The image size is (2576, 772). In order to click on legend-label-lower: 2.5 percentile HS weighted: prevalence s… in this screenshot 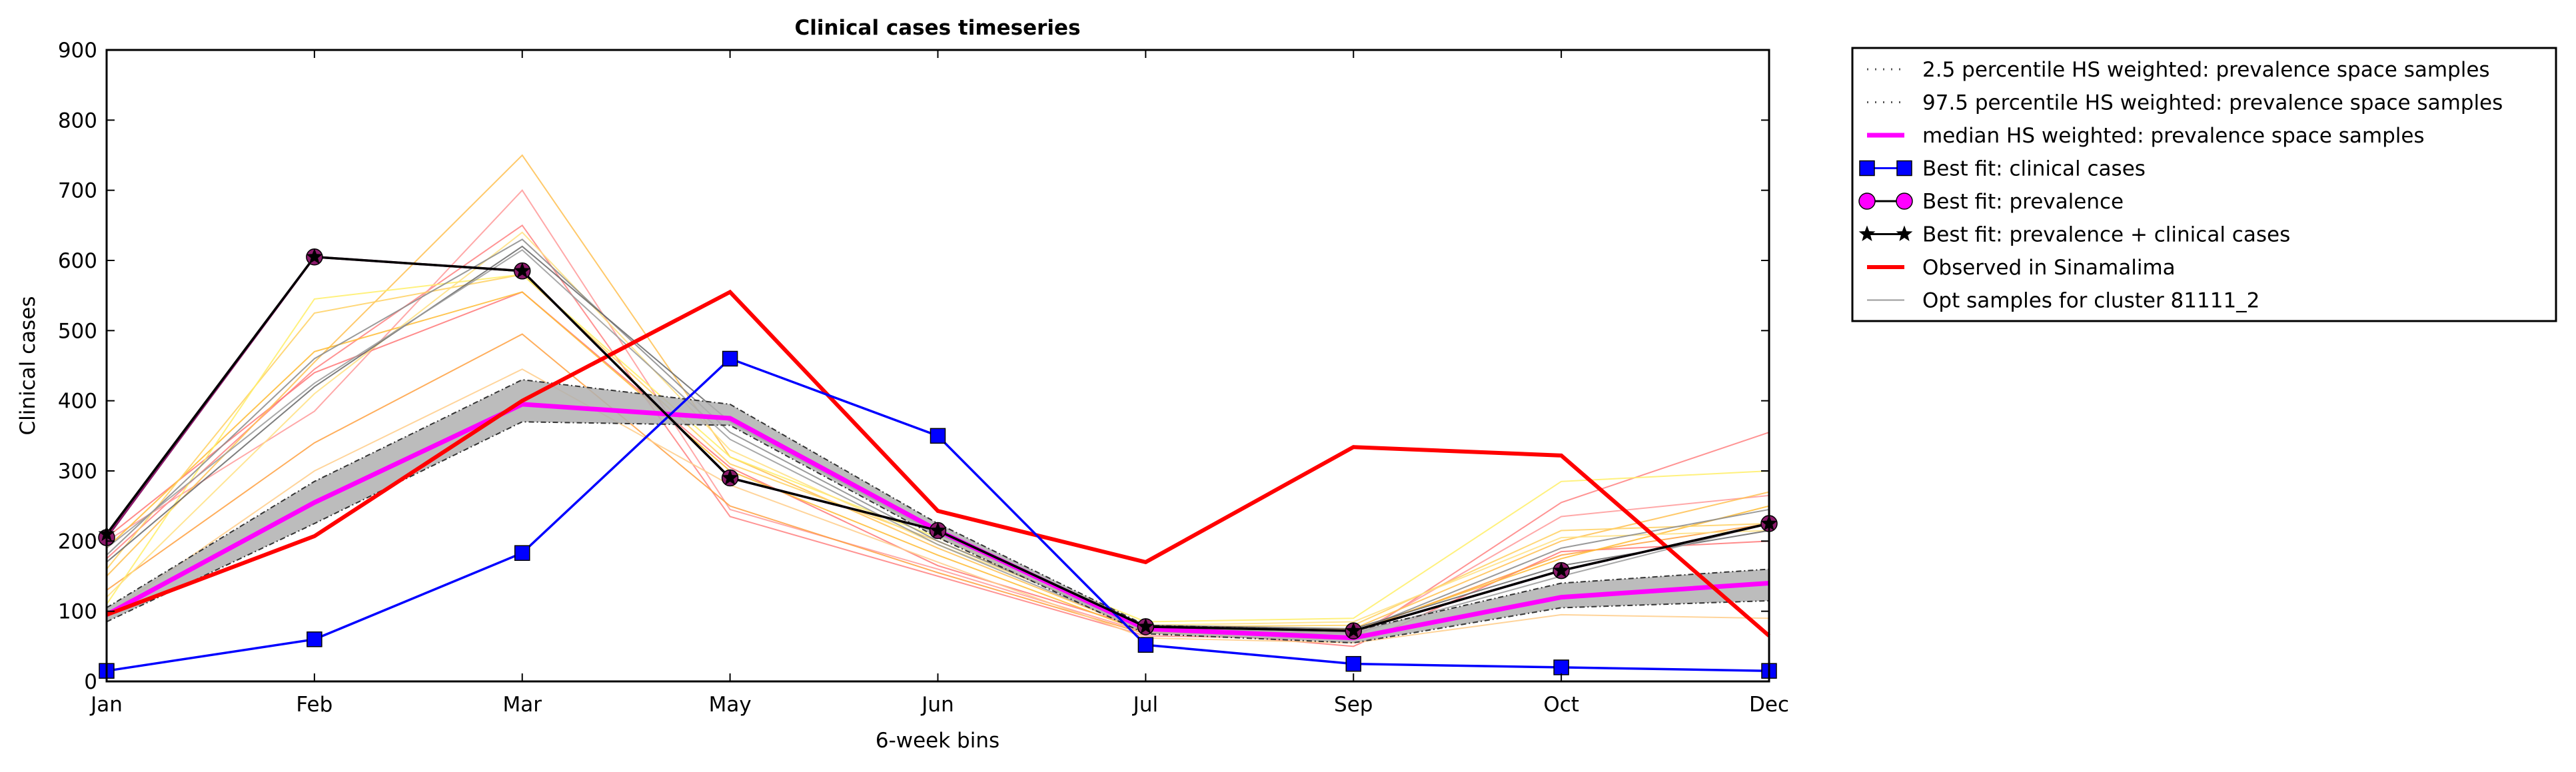, I will do `click(2206, 70)`.